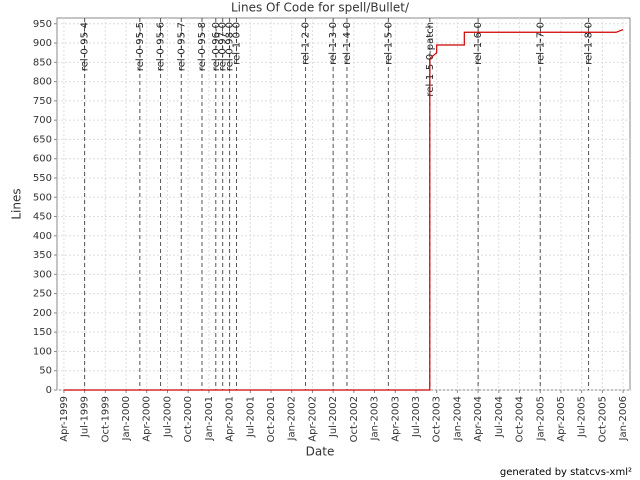 Image resolution: width=640 pixels, height=480 pixels. What do you see at coordinates (42, 236) in the screenshot?
I see `y-tick-label: 400` at bounding box center [42, 236].